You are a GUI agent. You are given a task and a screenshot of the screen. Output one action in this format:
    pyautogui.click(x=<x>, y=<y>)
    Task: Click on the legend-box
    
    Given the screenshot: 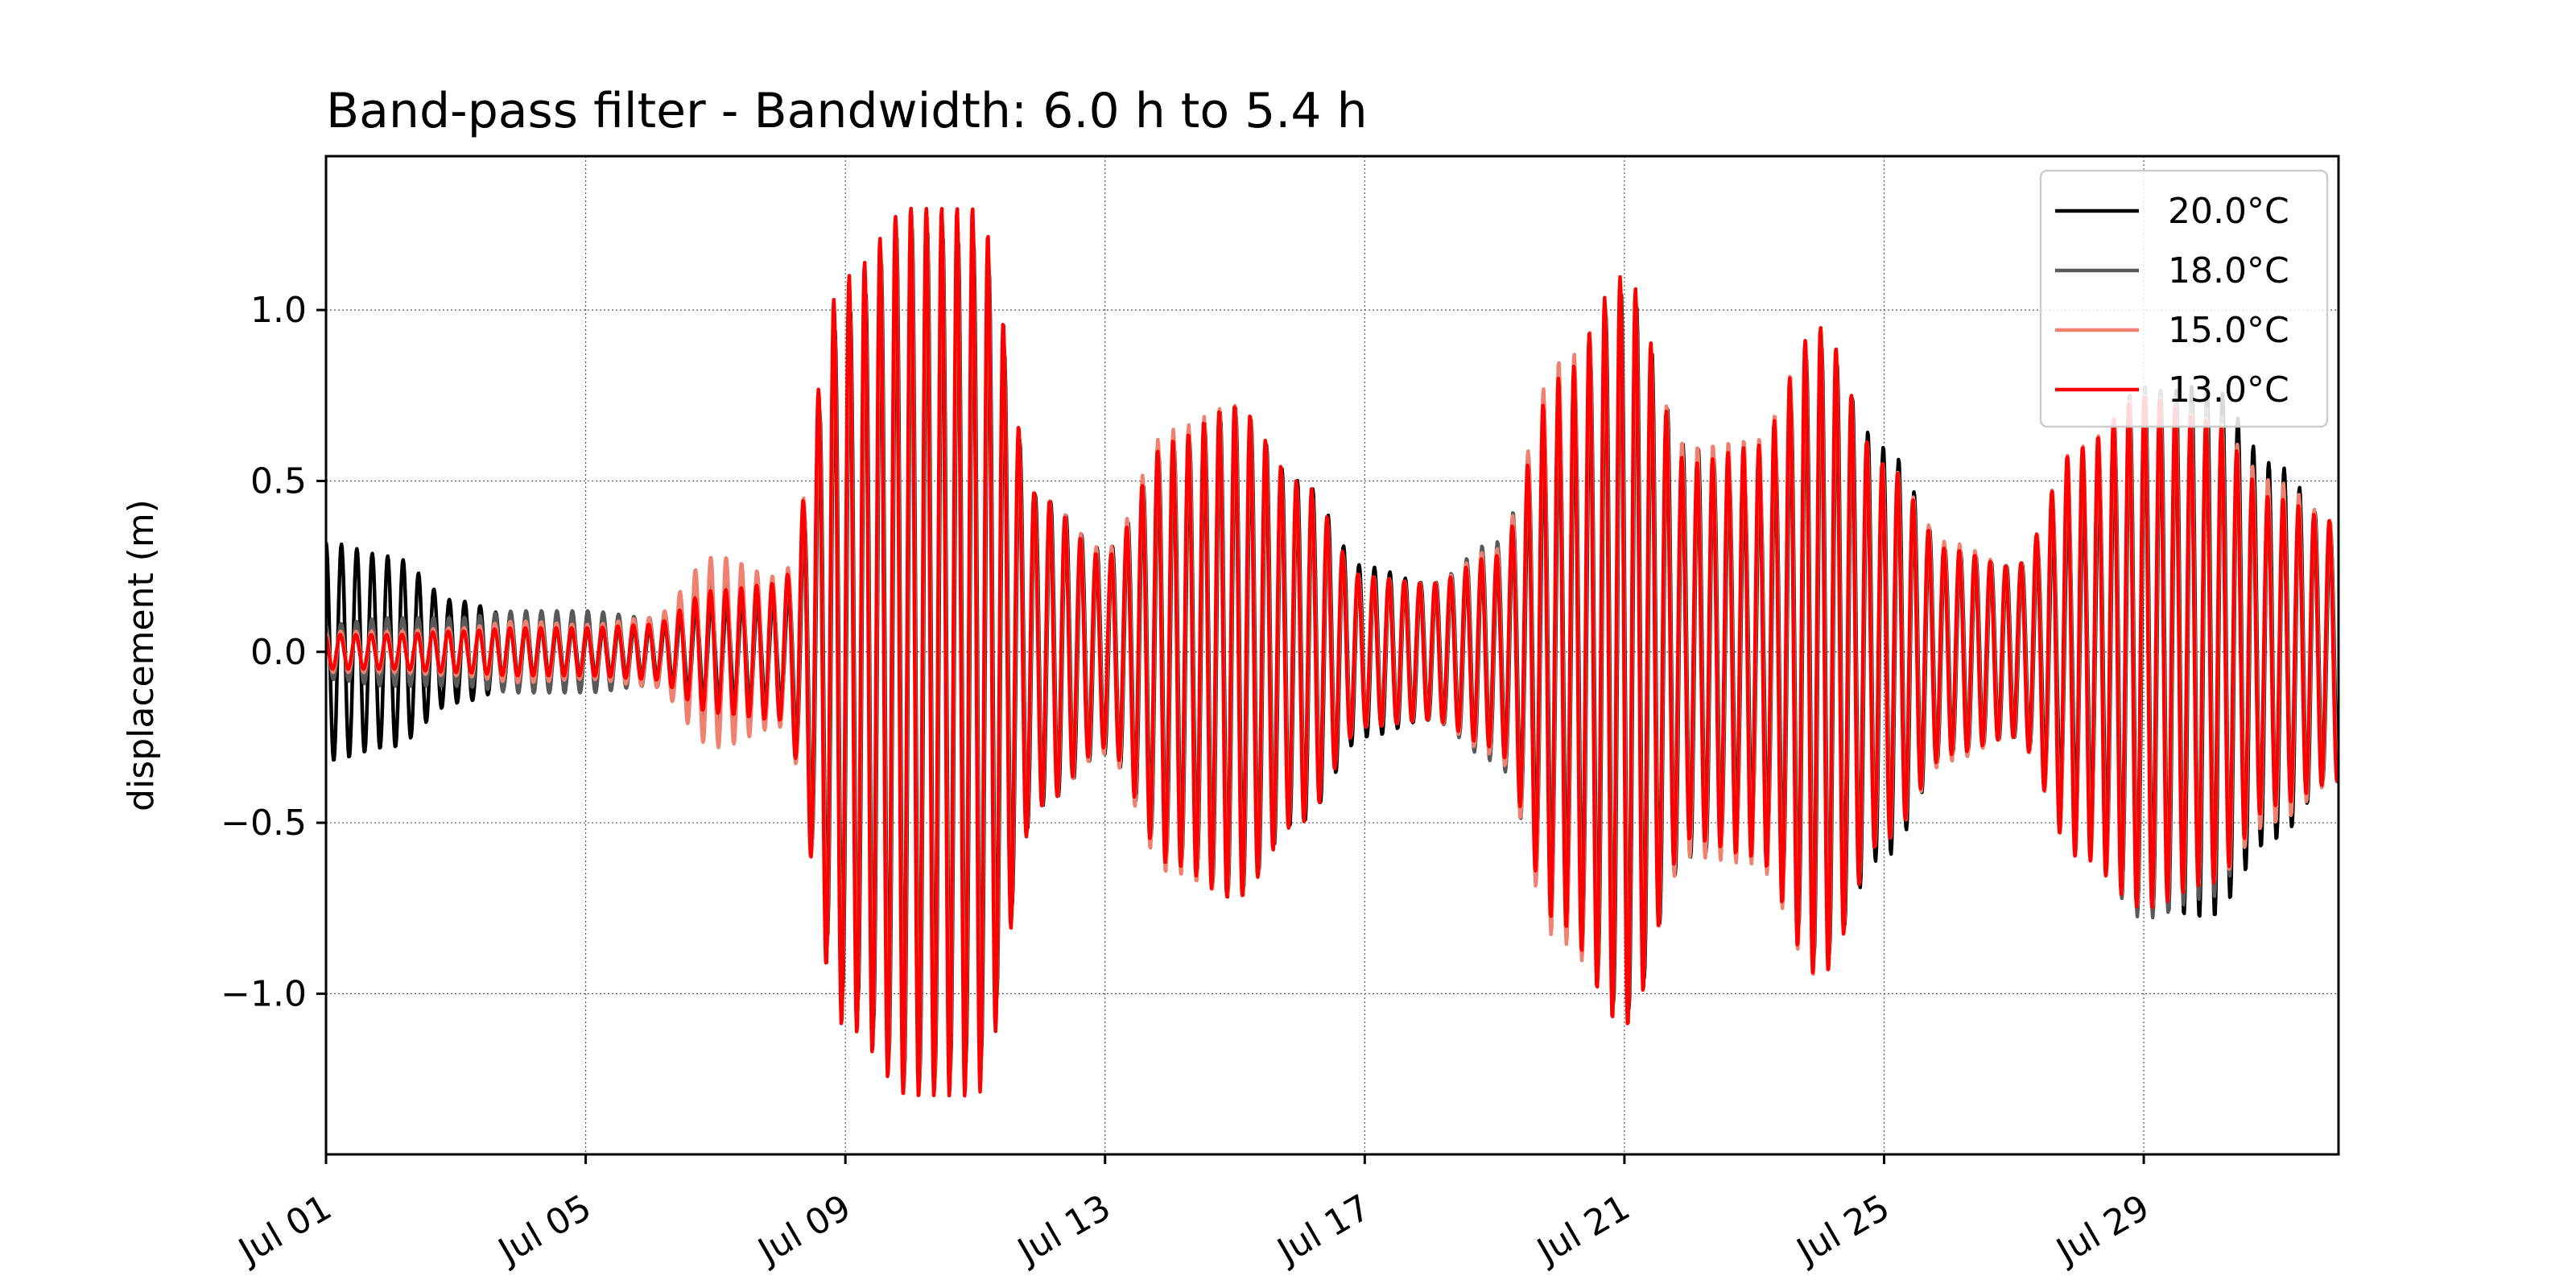 What is the action you would take?
    pyautogui.click(x=2184, y=298)
    